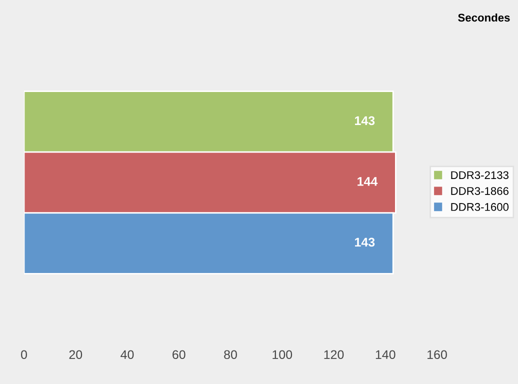 Image resolution: width=518 pixels, height=384 pixels. Describe the element at coordinates (179, 355) in the screenshot. I see `x-tick-label: 60` at that location.